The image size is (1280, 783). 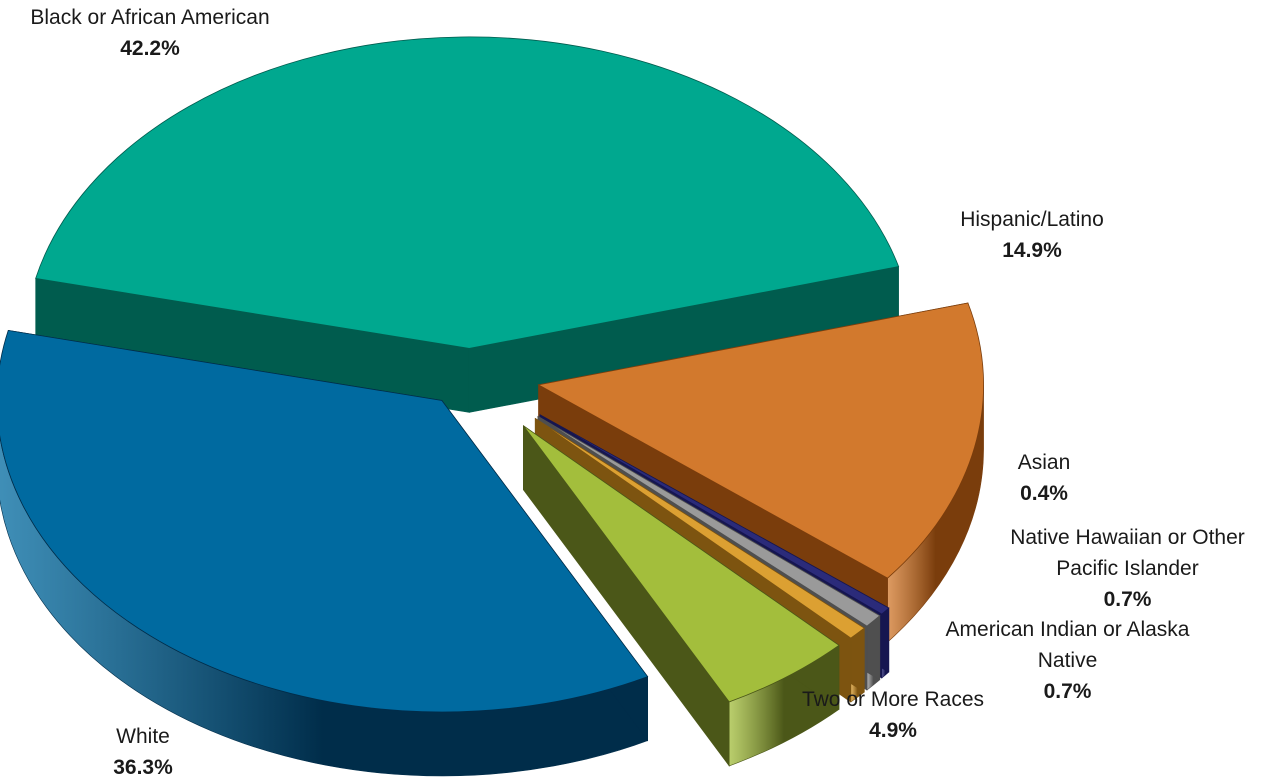 I want to click on label-white-value: 36.3%, so click(x=143, y=767).